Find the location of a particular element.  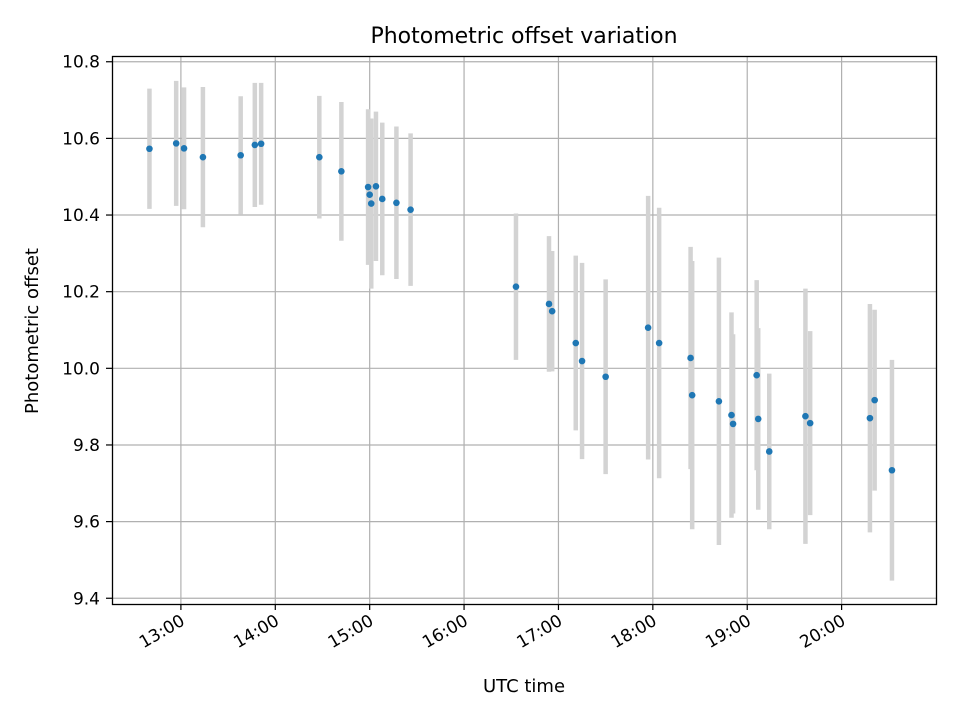

chart-title: Photometric offset variation is located at coordinates (523, 36).